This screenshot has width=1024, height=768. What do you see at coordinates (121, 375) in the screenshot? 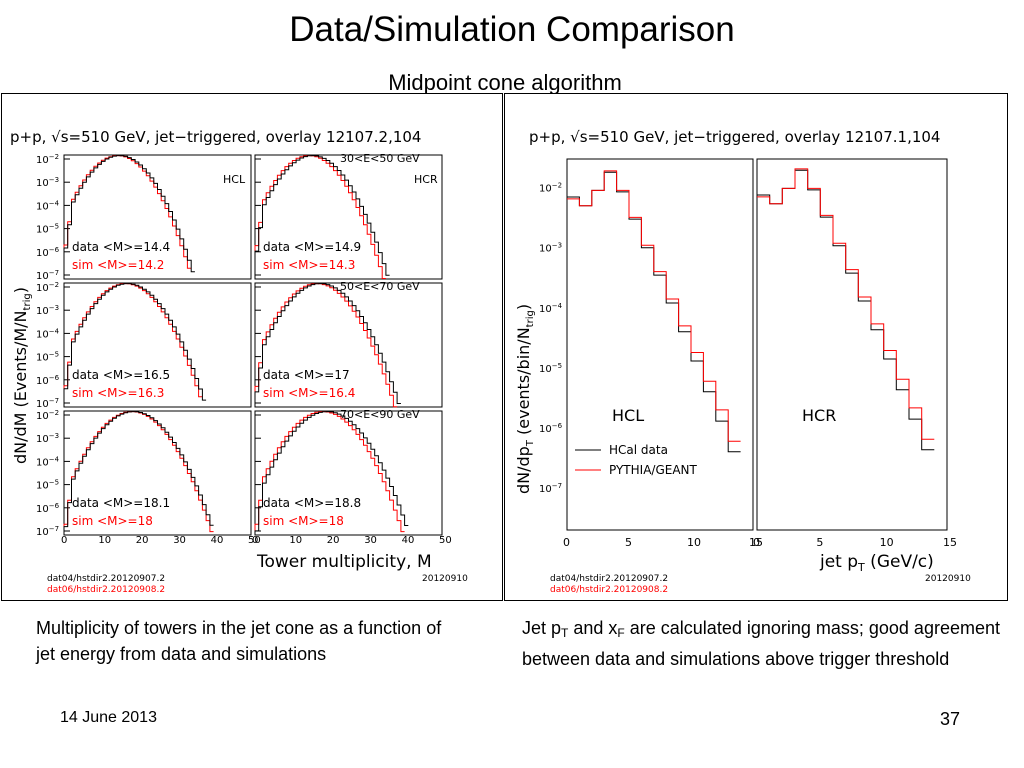
I see `data-mean-label: data <M>=16.5` at bounding box center [121, 375].